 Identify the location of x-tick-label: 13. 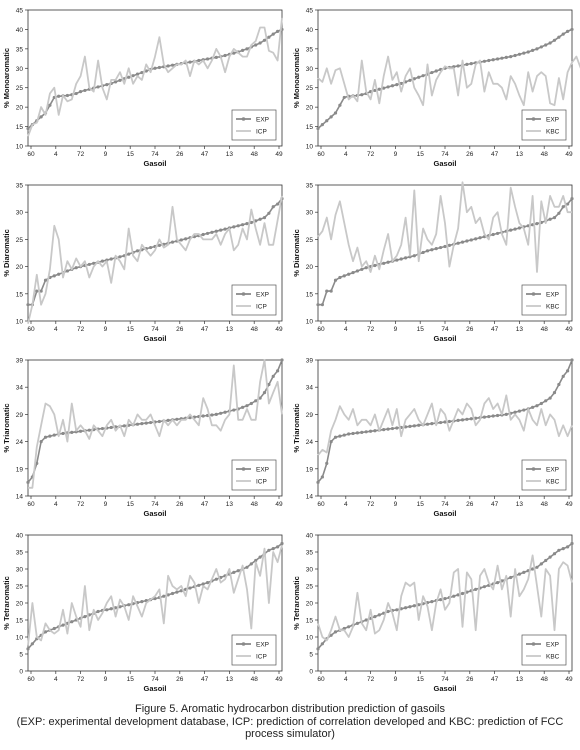
(230, 329).